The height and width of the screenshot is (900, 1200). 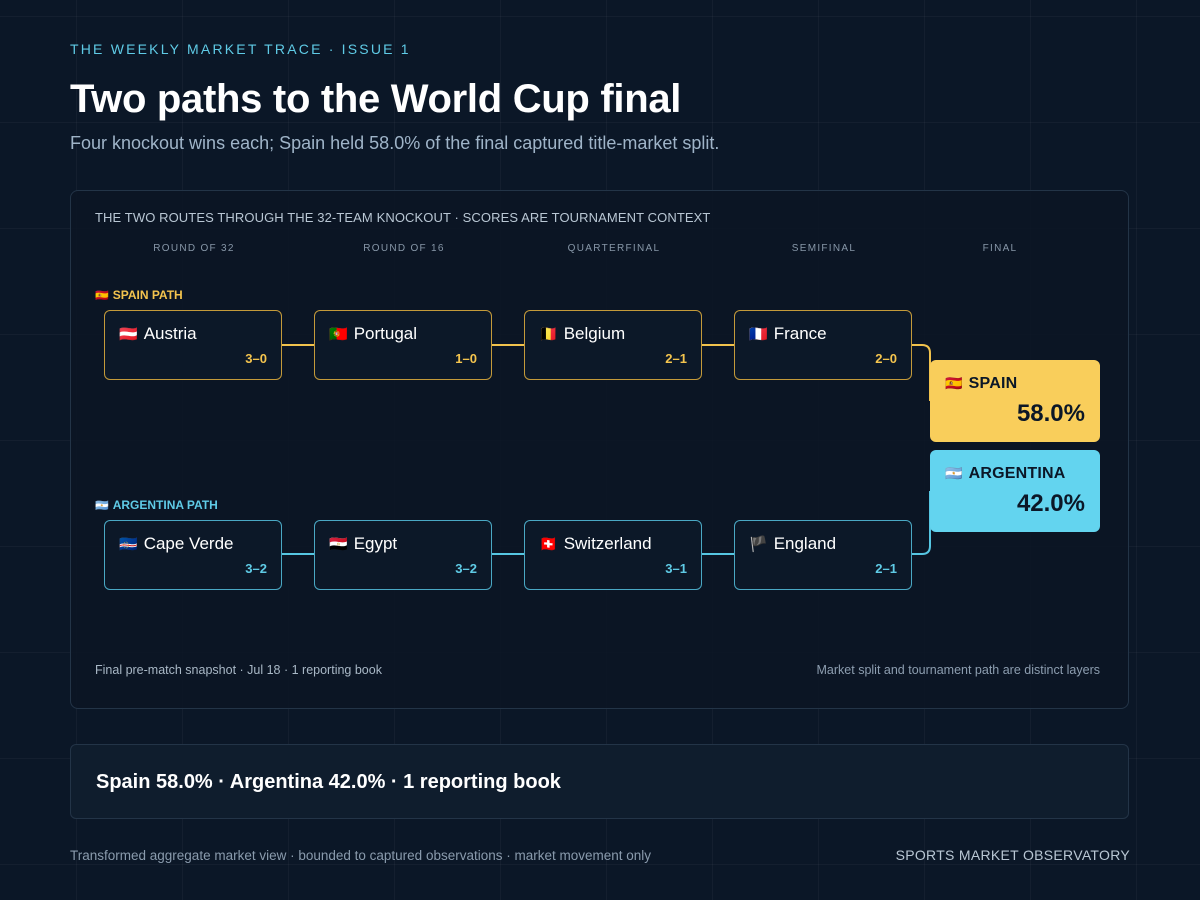 I want to click on round-label-r32: ROUND OF 32, so click(x=194, y=248).